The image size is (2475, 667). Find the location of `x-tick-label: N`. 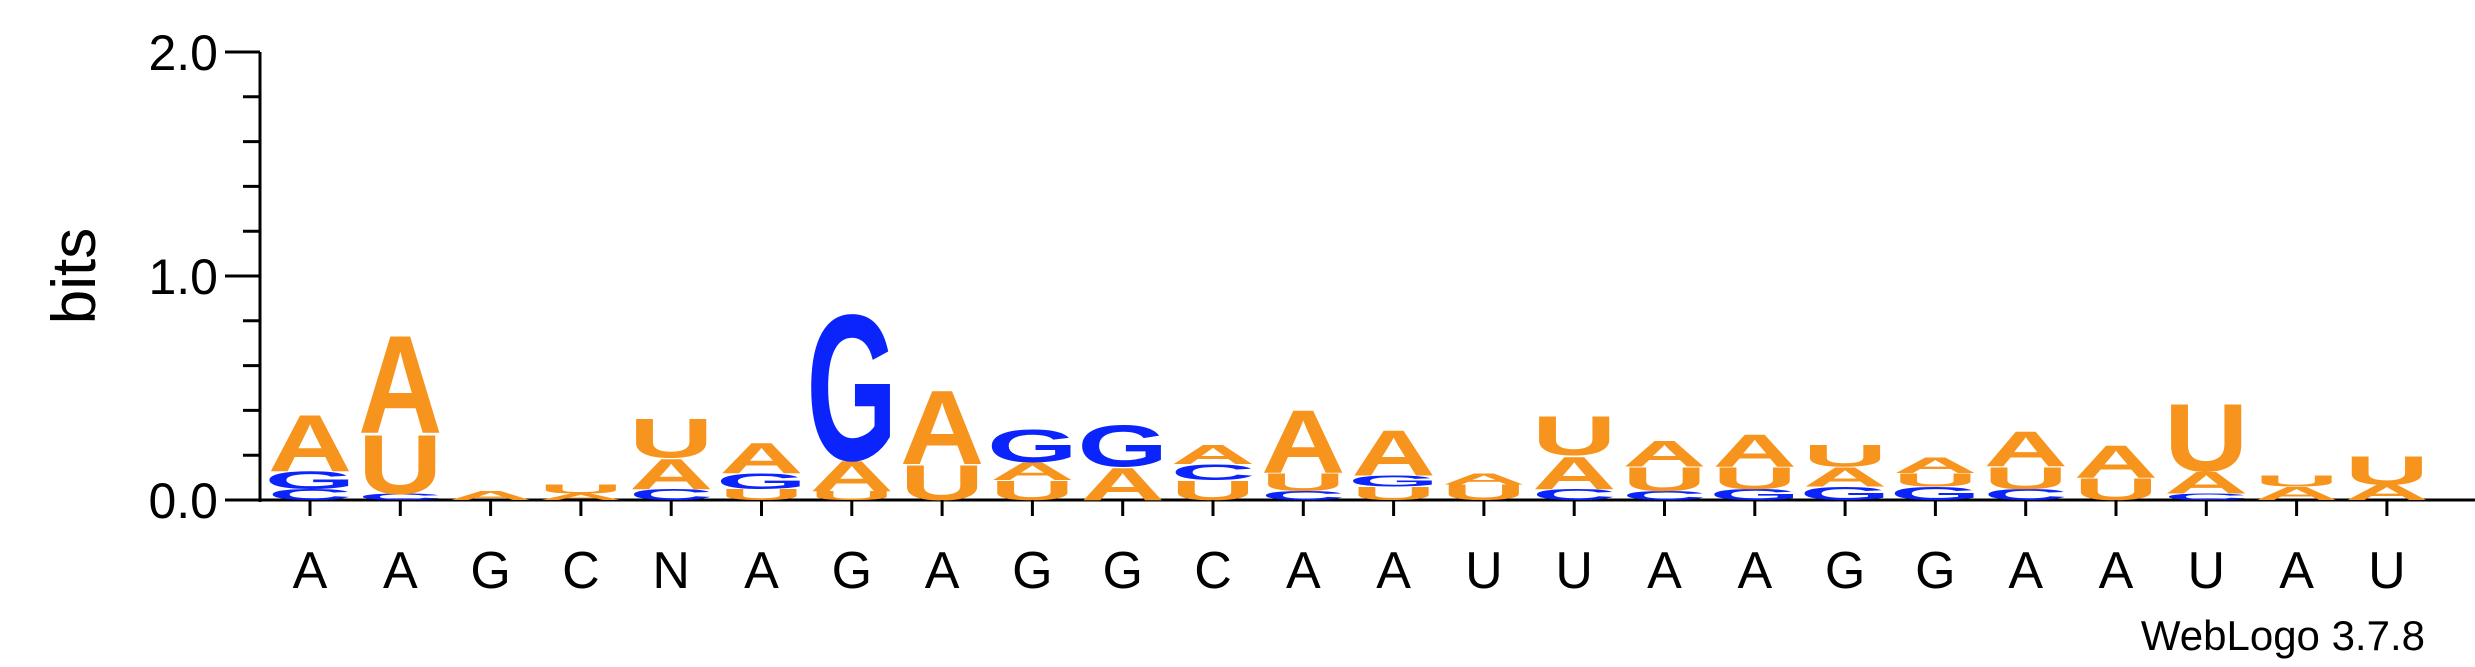

x-tick-label: N is located at coordinates (671, 571).